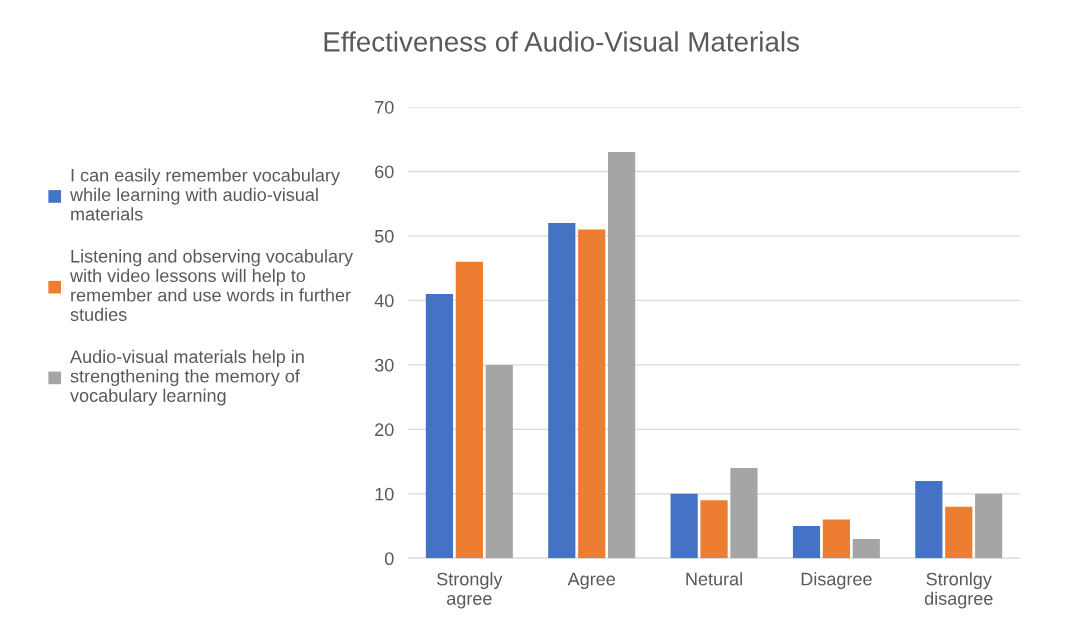 The height and width of the screenshot is (633, 1077). I want to click on x-tick-label: Strongly agree, so click(470, 590).